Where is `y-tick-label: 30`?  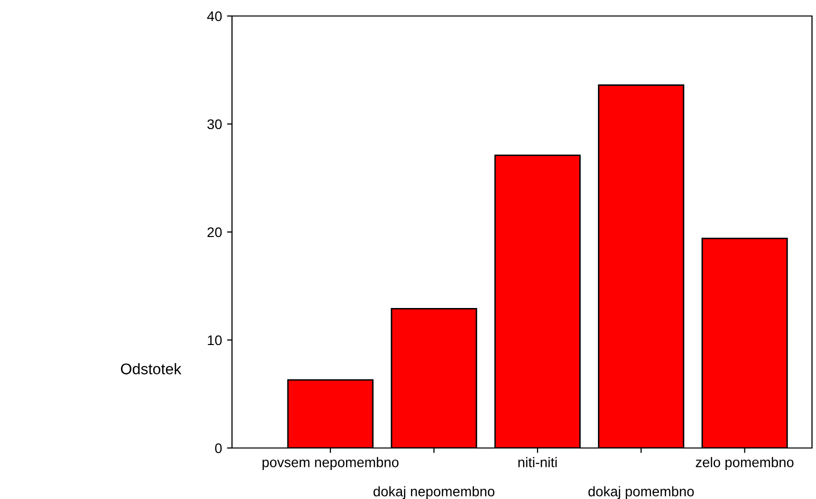 y-tick-label: 30 is located at coordinates (214, 124).